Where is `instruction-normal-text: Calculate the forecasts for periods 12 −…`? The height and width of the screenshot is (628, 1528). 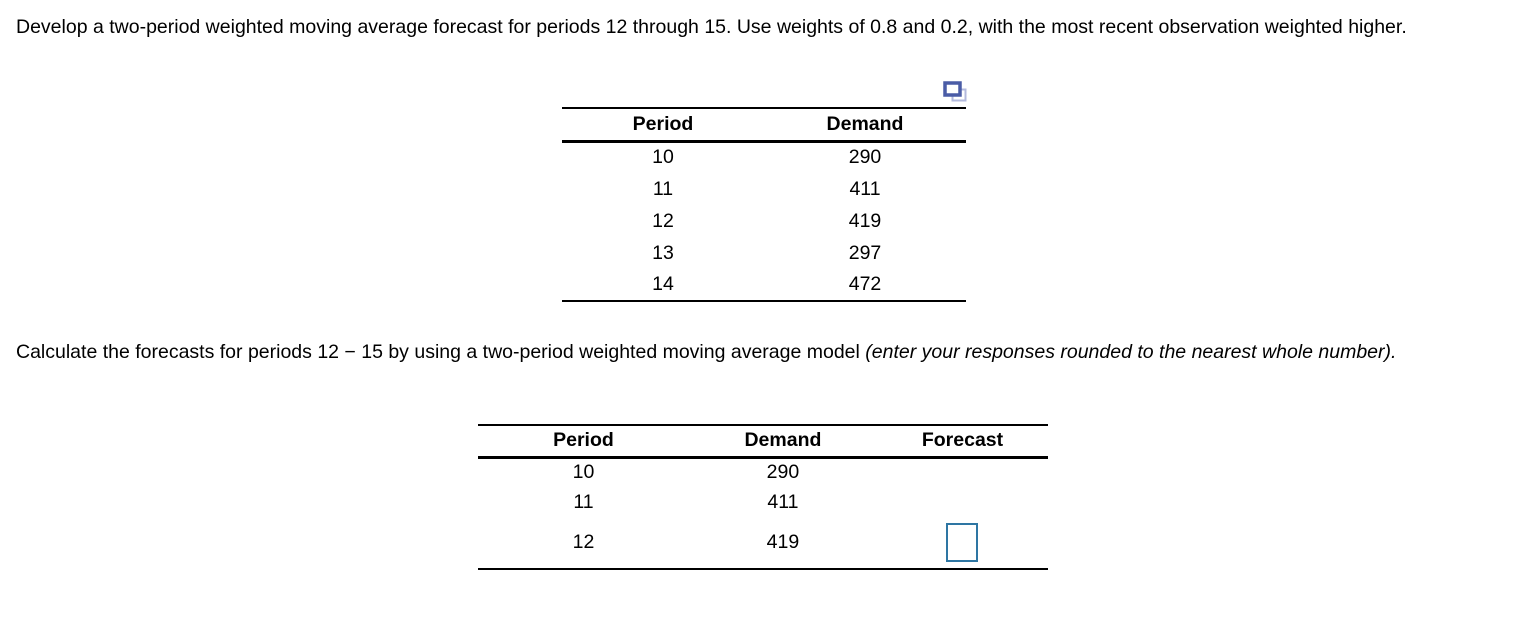 instruction-normal-text: Calculate the forecasts for periods 12 −… is located at coordinates (441, 352).